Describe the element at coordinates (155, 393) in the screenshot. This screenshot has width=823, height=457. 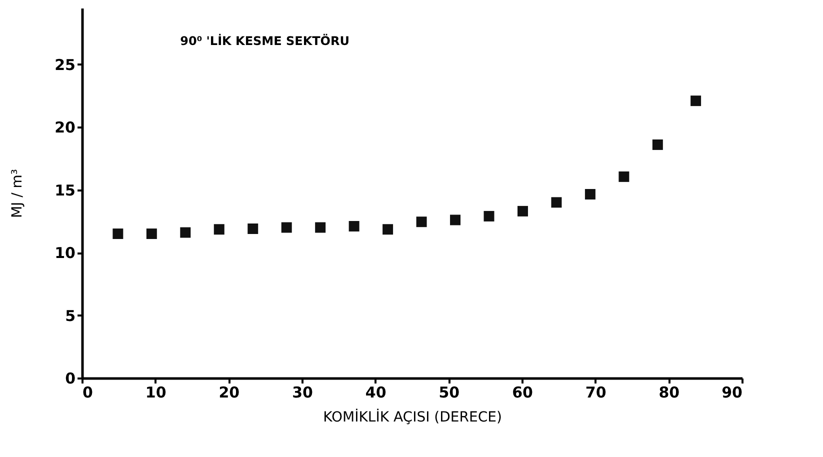
I see `x-tick-label: 10` at that location.